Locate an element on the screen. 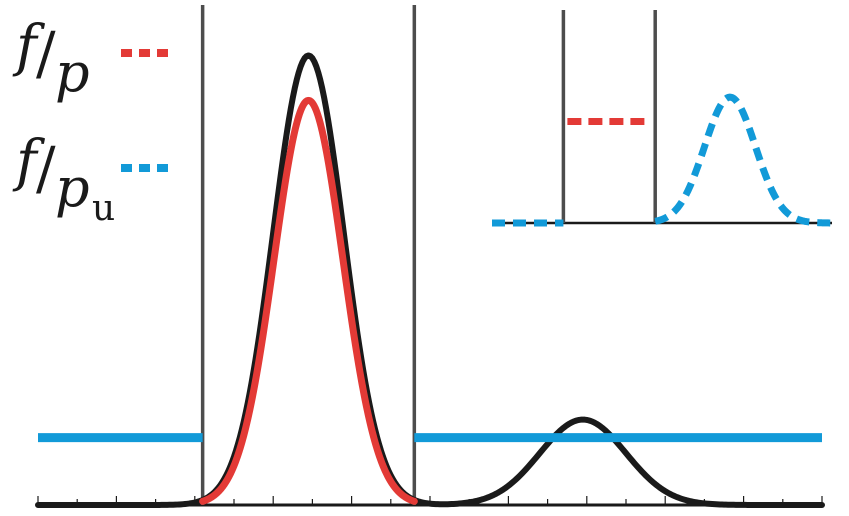 Image resolution: width=849 pixels, height=516 pixels. legend-entry: f / p u is located at coordinates (92, 179).